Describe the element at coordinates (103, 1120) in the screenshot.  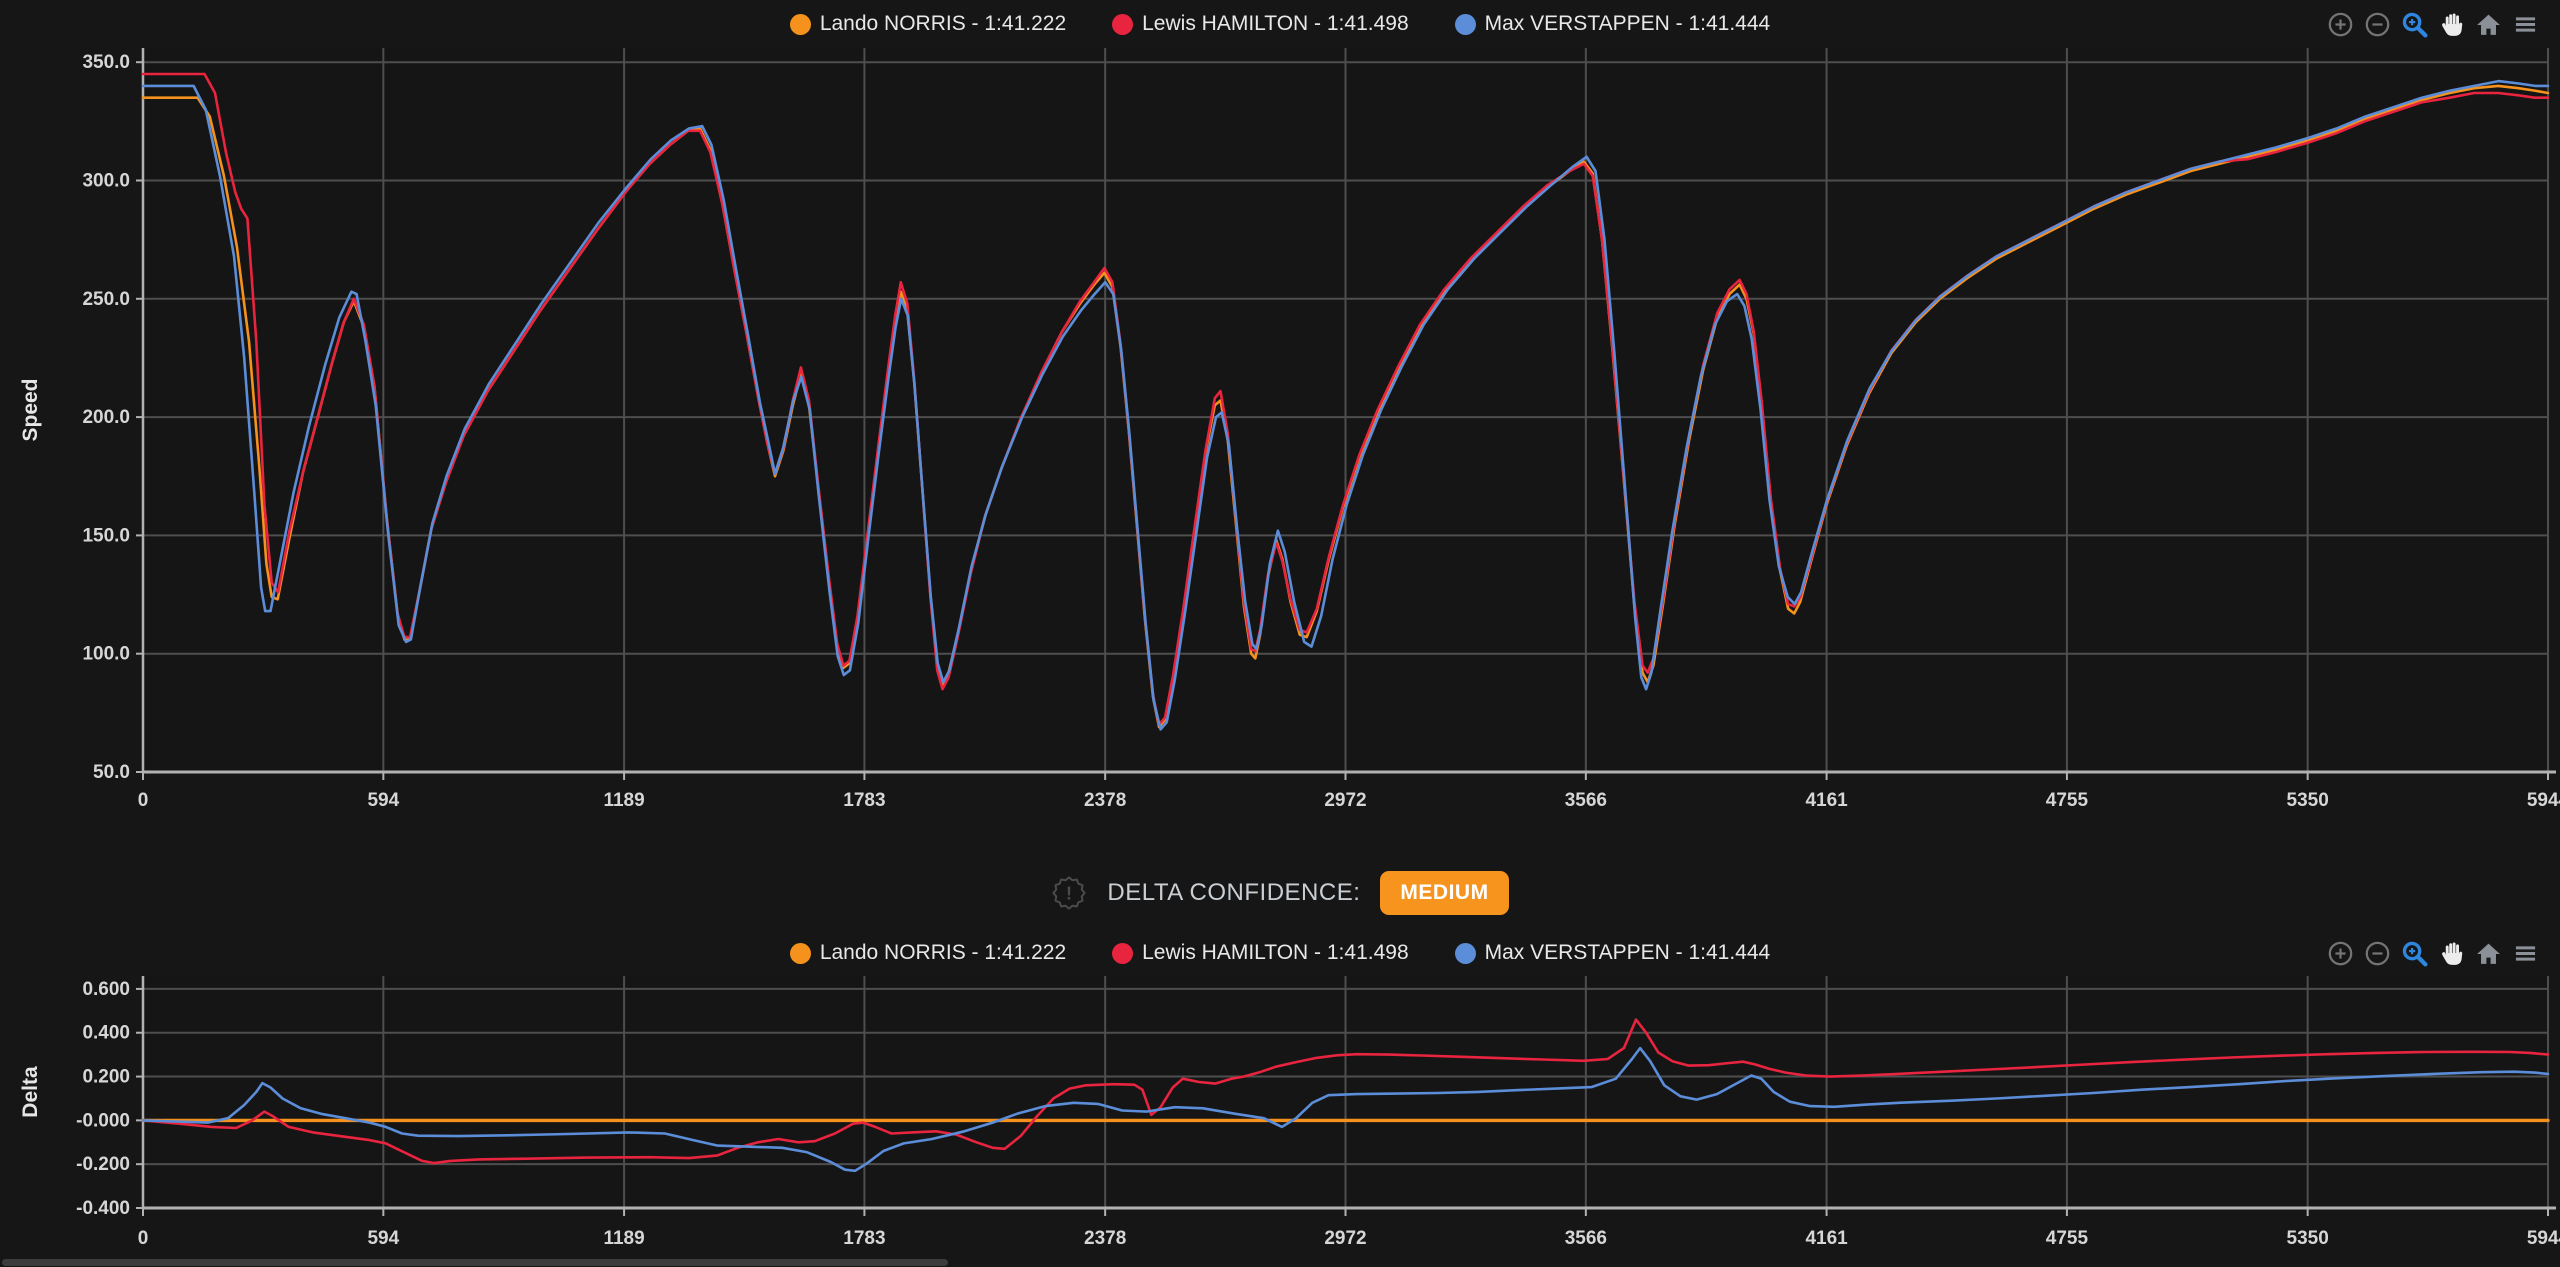
I see `y-tick-label: -0.000` at that location.